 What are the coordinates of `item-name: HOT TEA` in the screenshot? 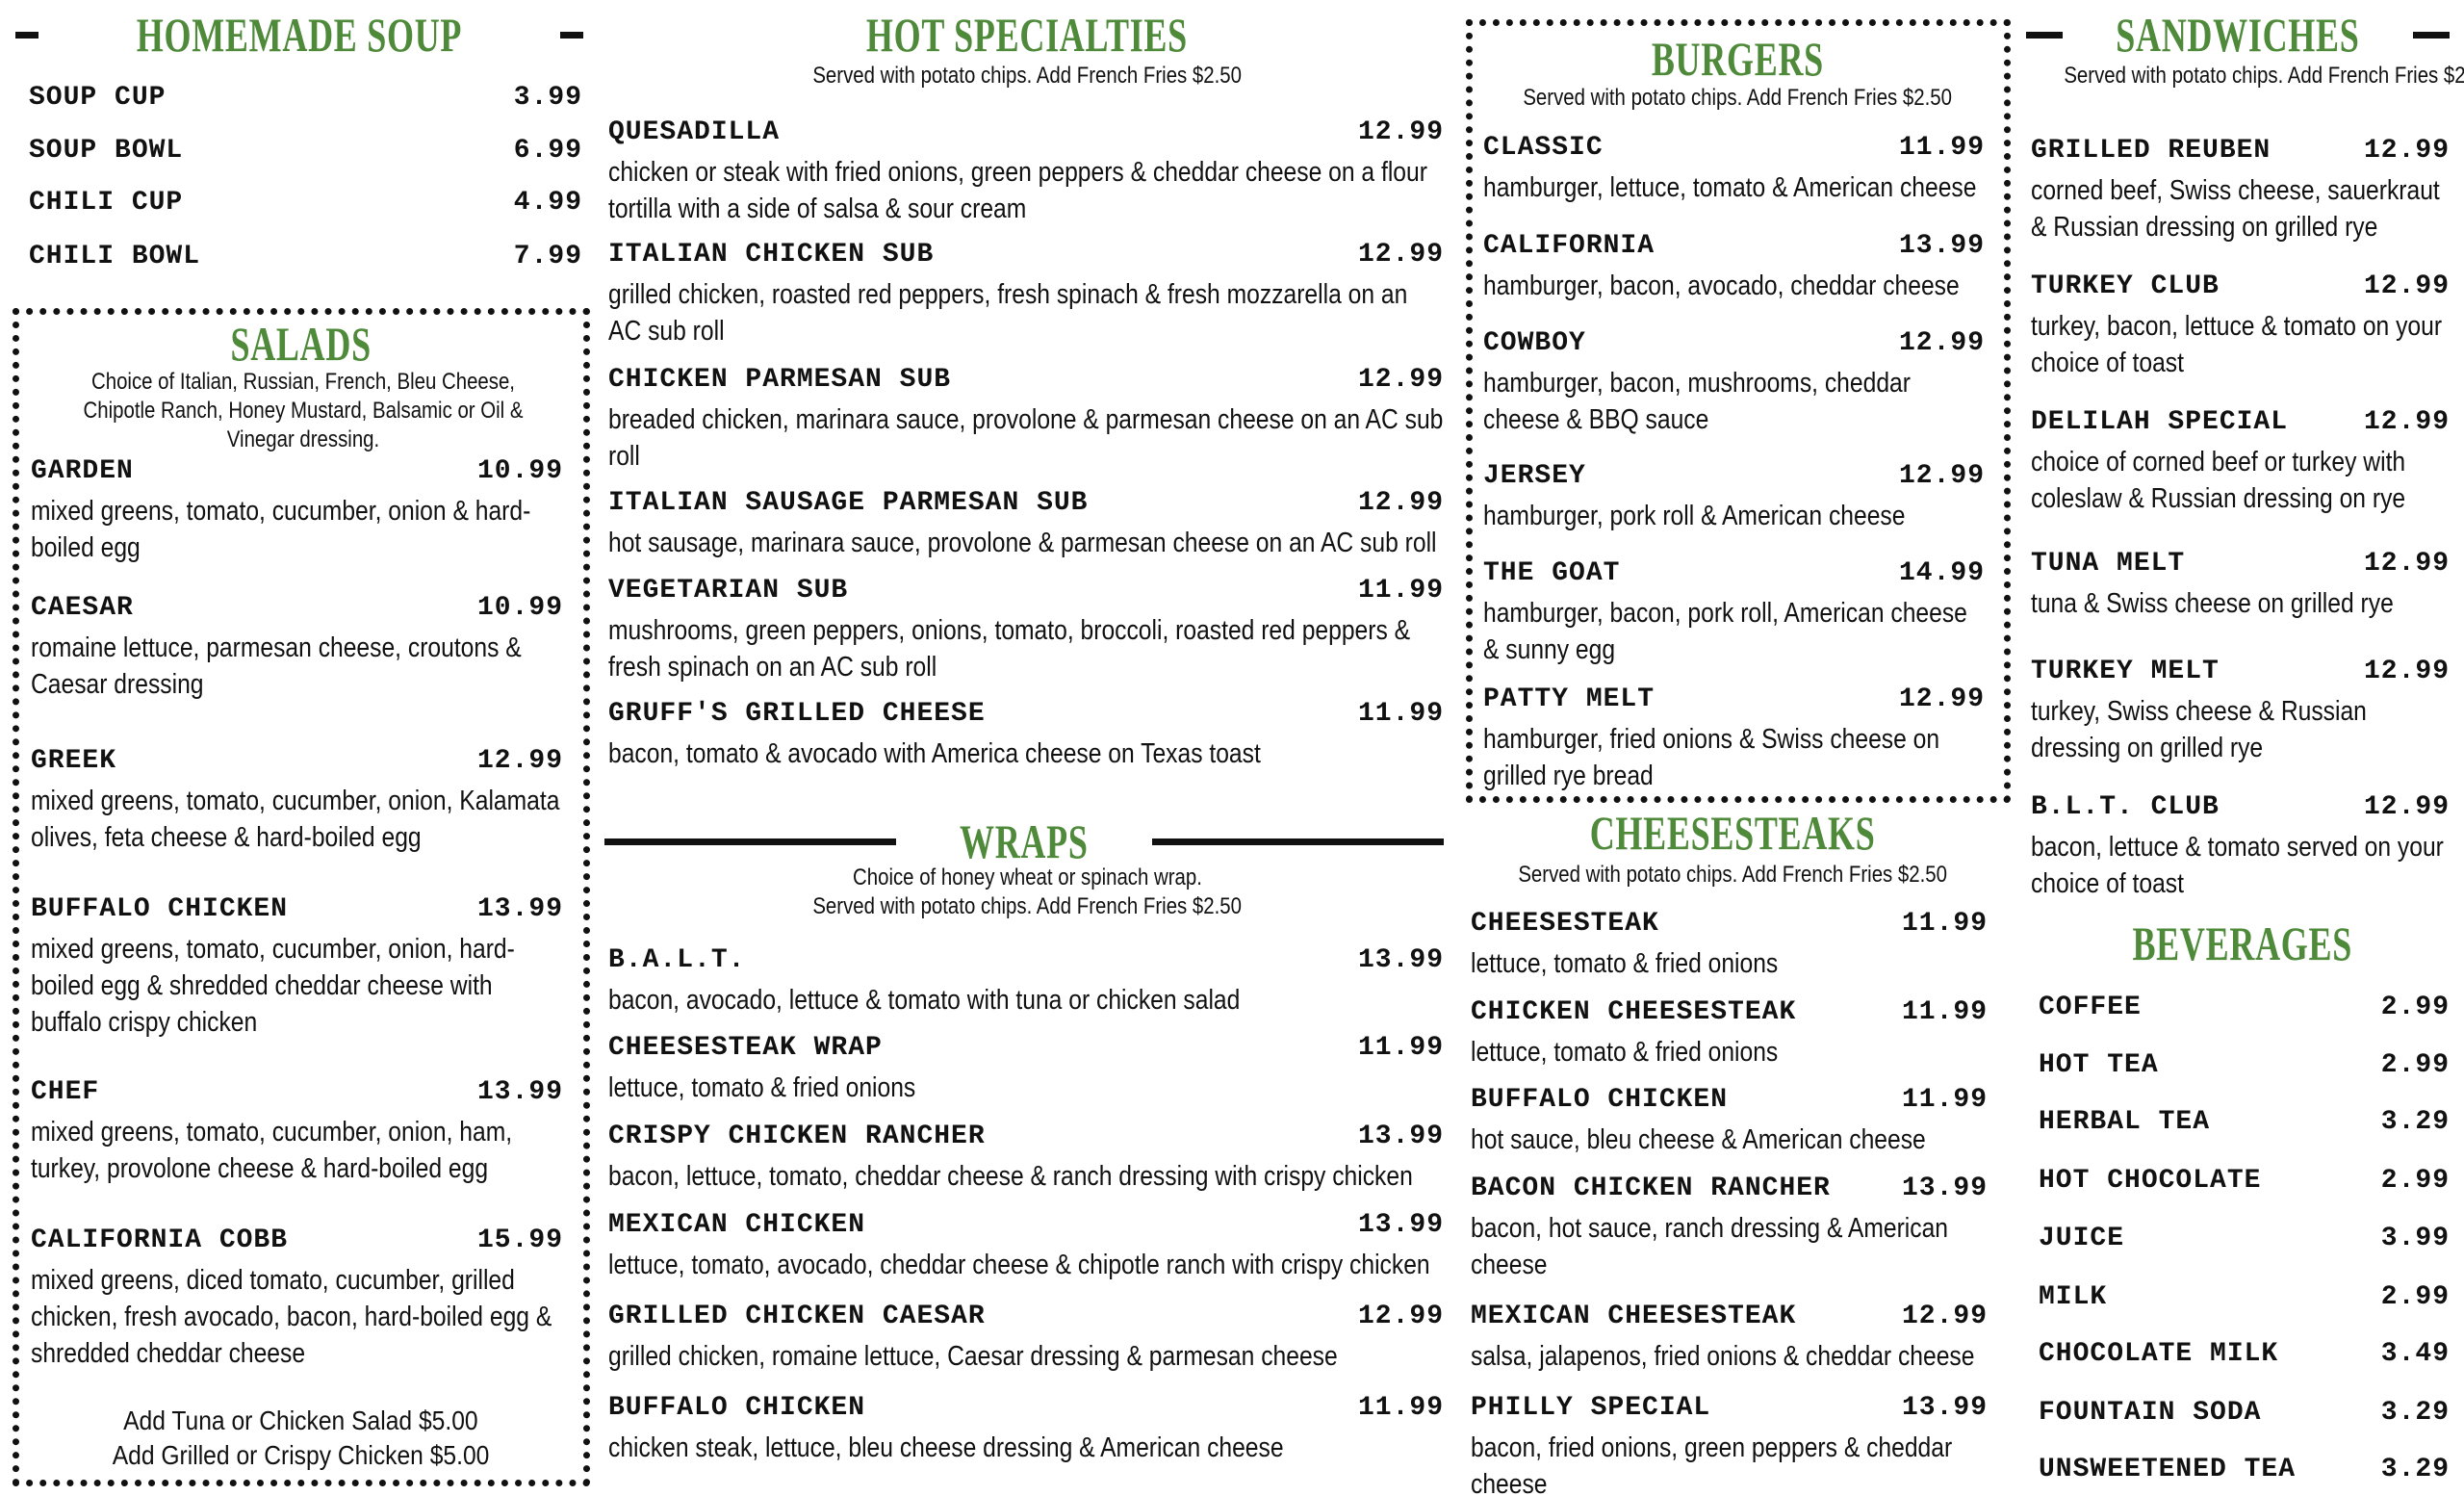 It's located at (2099, 1065).